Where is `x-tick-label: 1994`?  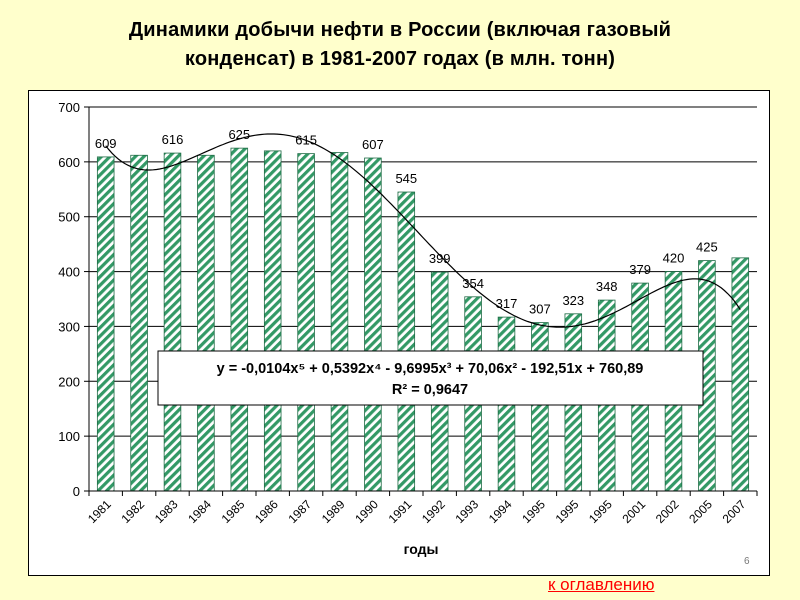 x-tick-label: 1994 is located at coordinates (500, 511).